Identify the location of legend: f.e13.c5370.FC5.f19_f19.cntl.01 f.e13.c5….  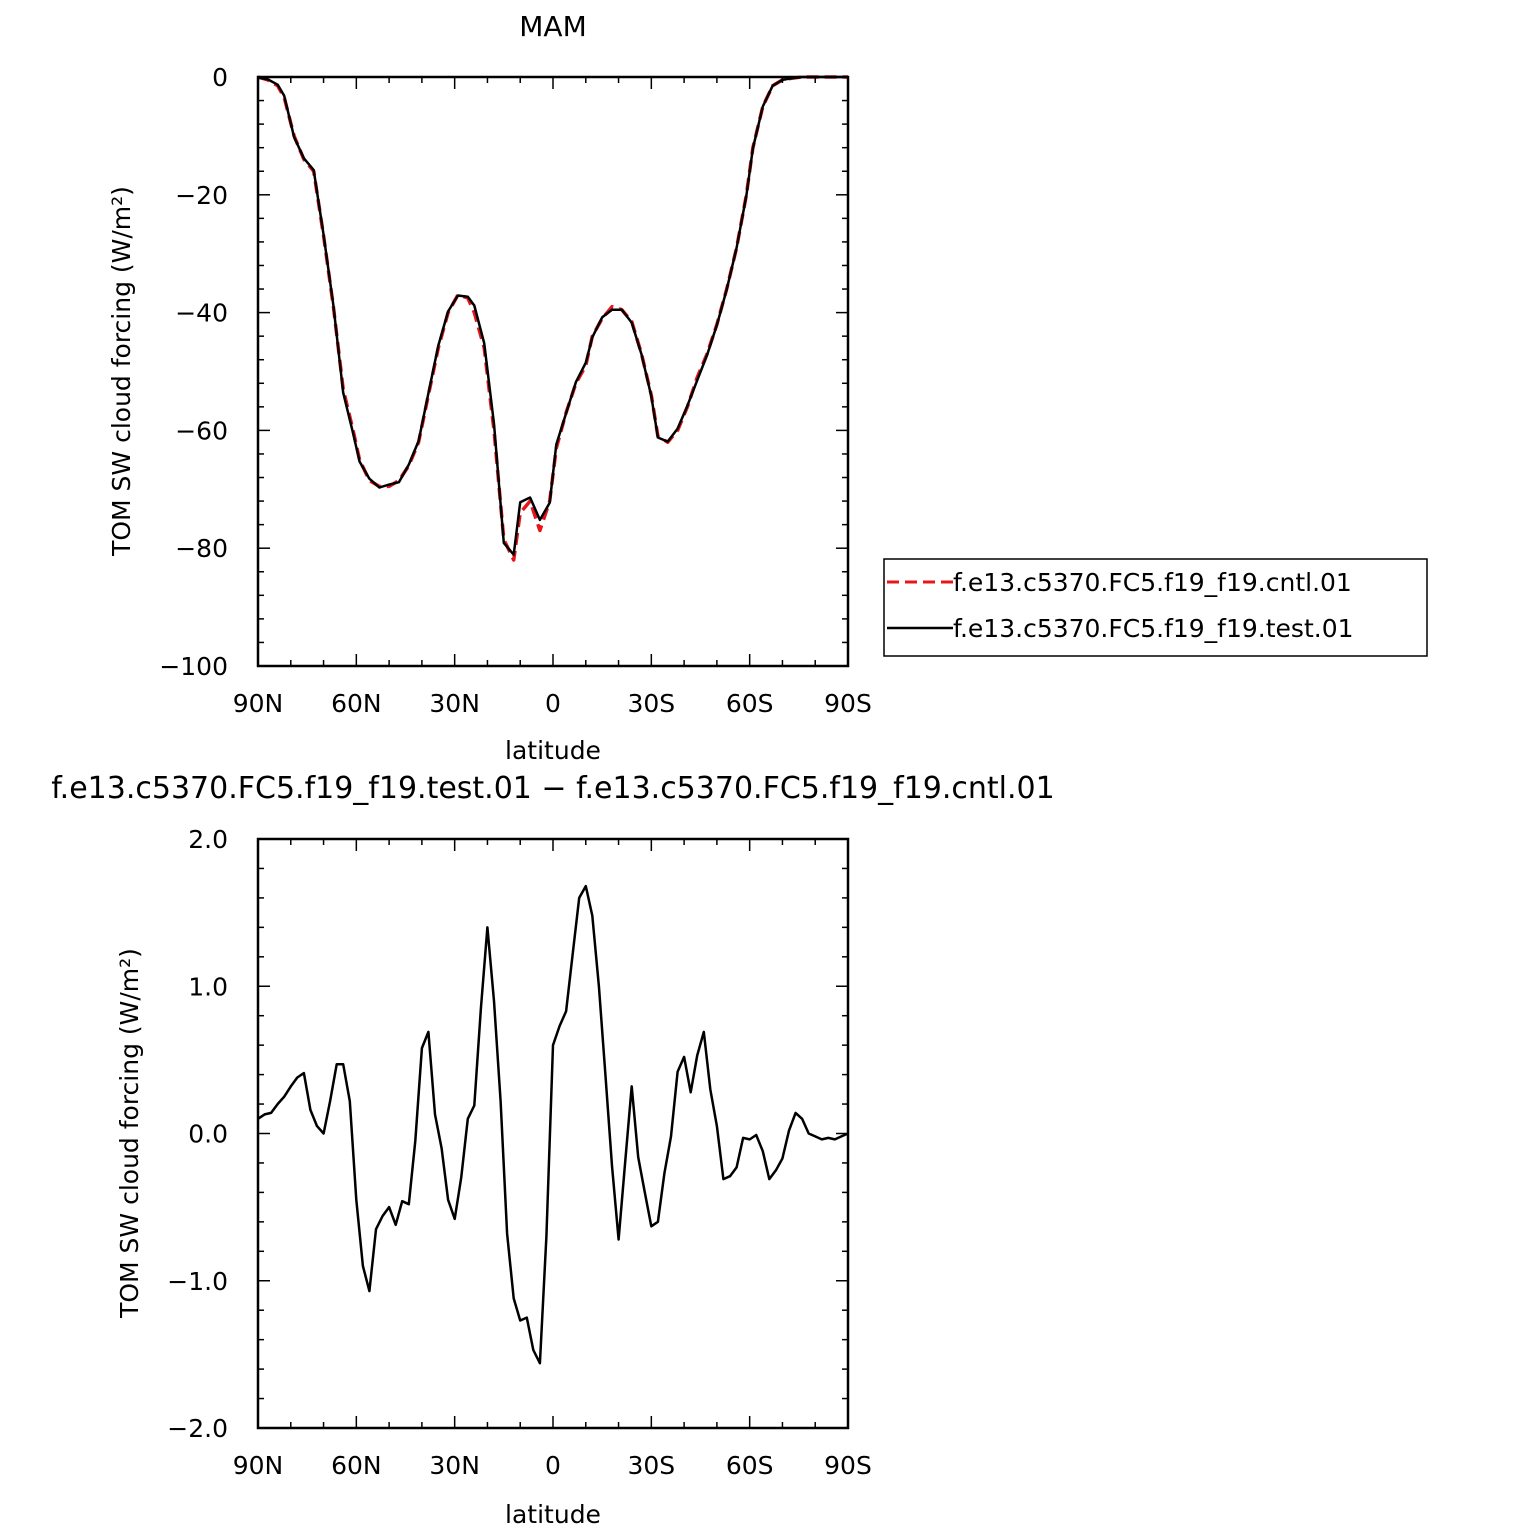
(1155, 607).